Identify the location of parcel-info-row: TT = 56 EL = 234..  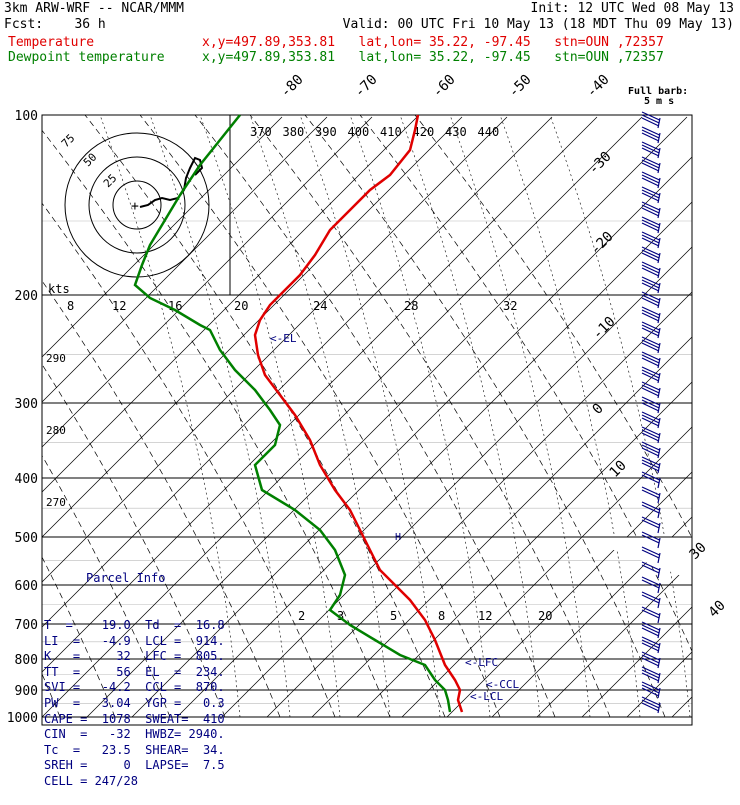
(134, 671).